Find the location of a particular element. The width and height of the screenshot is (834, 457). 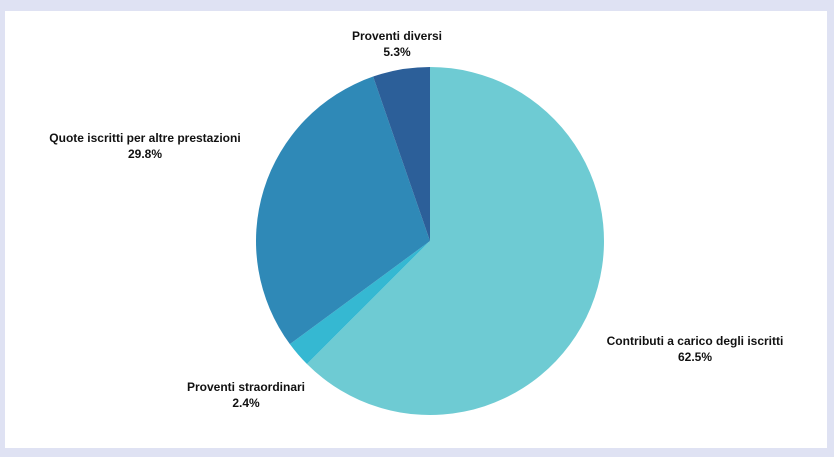

slice-percent-3: 5.3% is located at coordinates (397, 52).